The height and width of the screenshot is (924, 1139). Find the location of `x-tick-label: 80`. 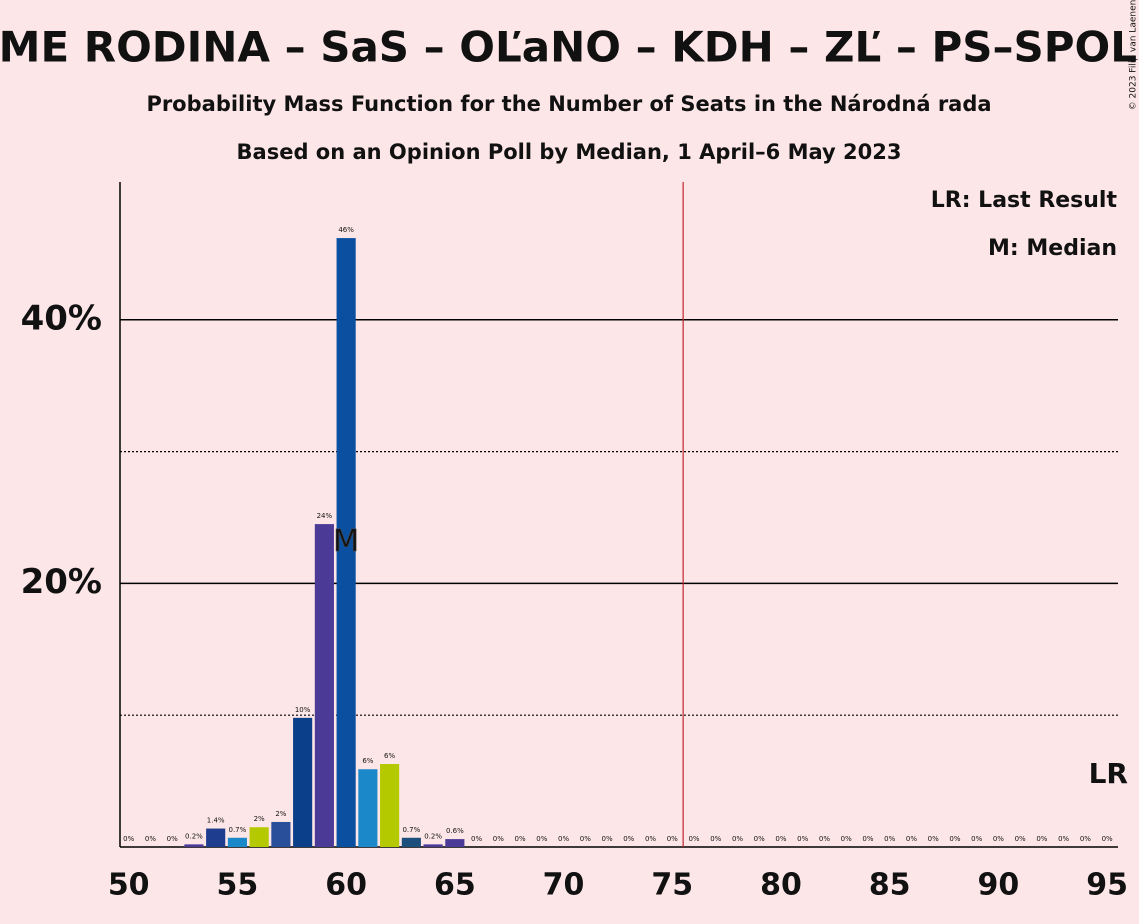

x-tick-label: 80 is located at coordinates (781, 885).